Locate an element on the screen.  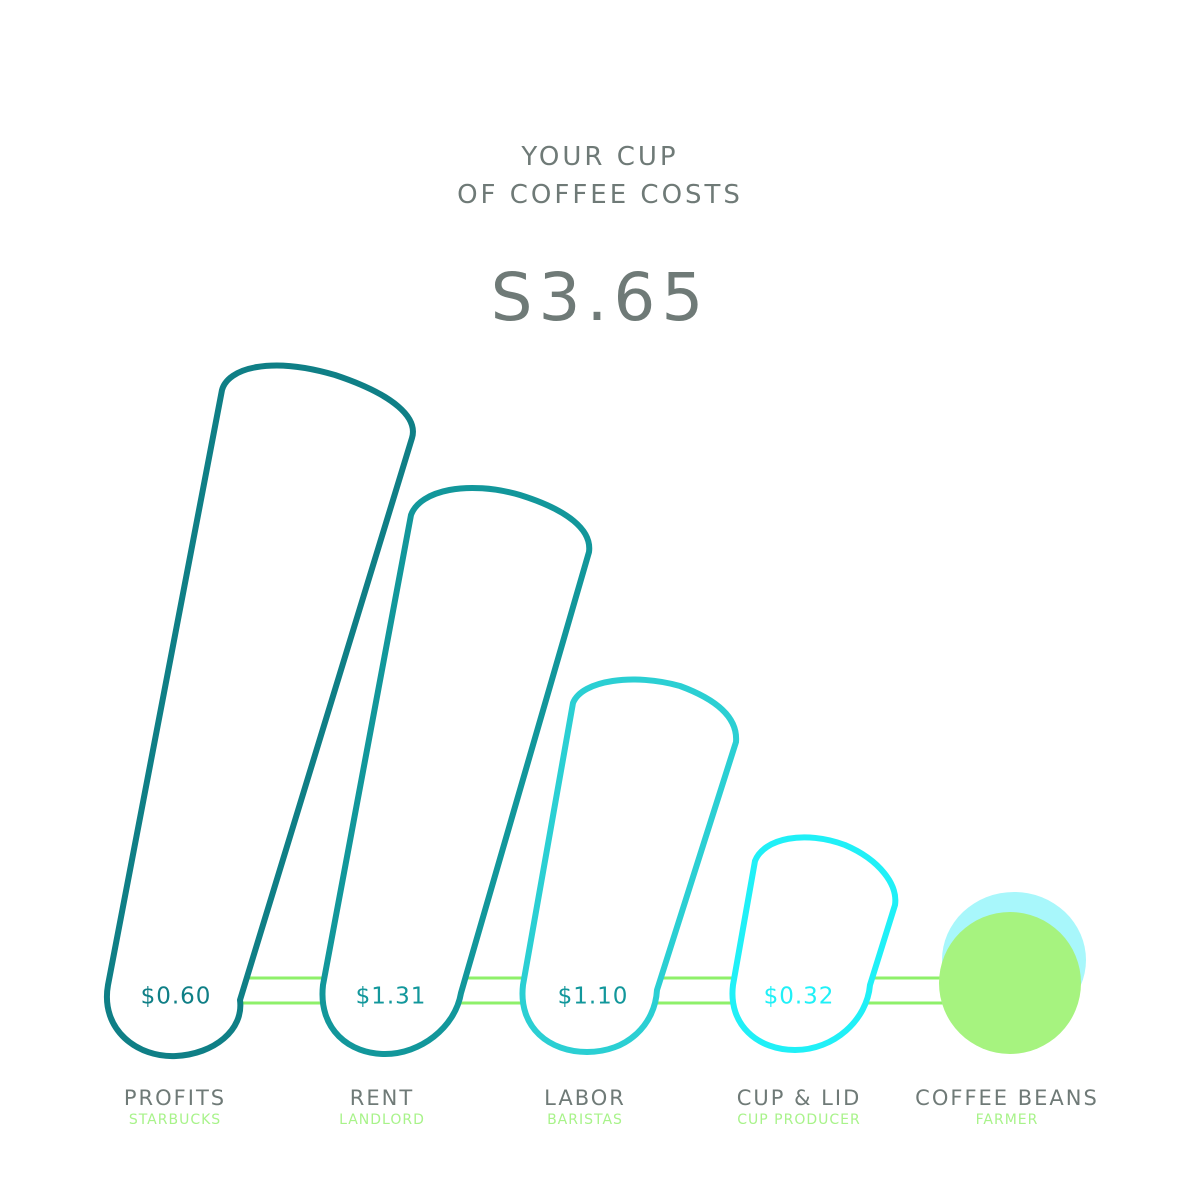
category-label-1: PROFITS is located at coordinates (175, 1098).